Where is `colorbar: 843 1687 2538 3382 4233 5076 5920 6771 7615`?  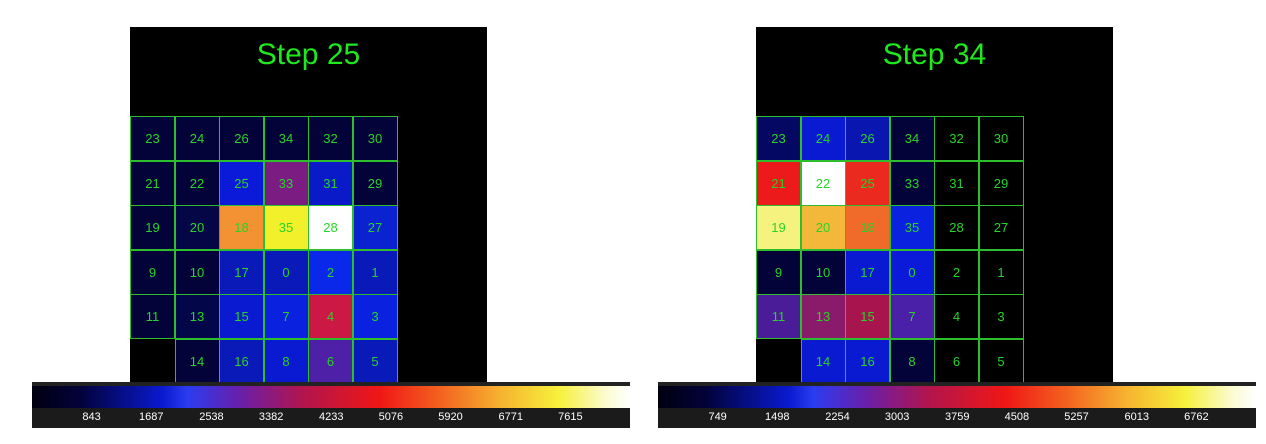
colorbar: 843 1687 2538 3382 4233 5076 5920 6771 7615 is located at coordinates (331, 413).